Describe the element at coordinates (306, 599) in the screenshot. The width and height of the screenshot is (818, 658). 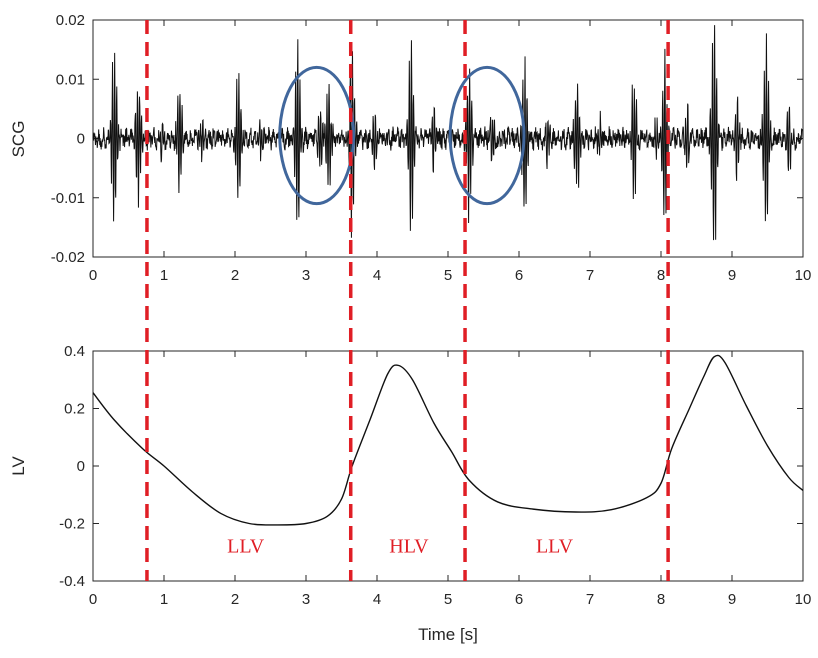
I see `lv-x-tick-label: 3` at that location.